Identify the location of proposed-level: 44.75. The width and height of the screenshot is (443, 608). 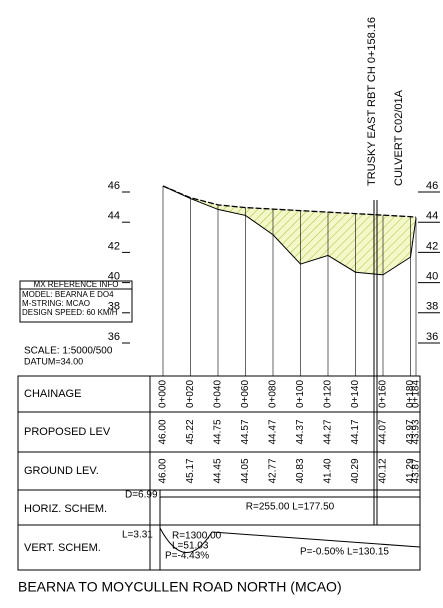
(218, 431).